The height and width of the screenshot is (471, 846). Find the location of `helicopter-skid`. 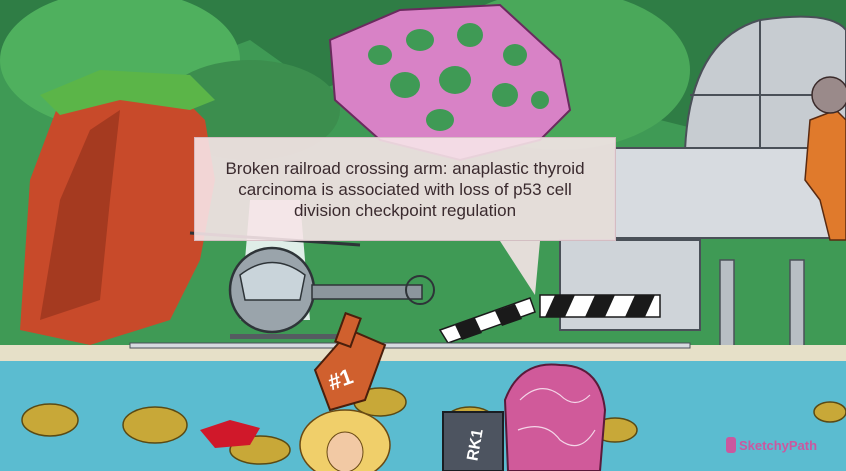

helicopter-skid is located at coordinates (285, 336).